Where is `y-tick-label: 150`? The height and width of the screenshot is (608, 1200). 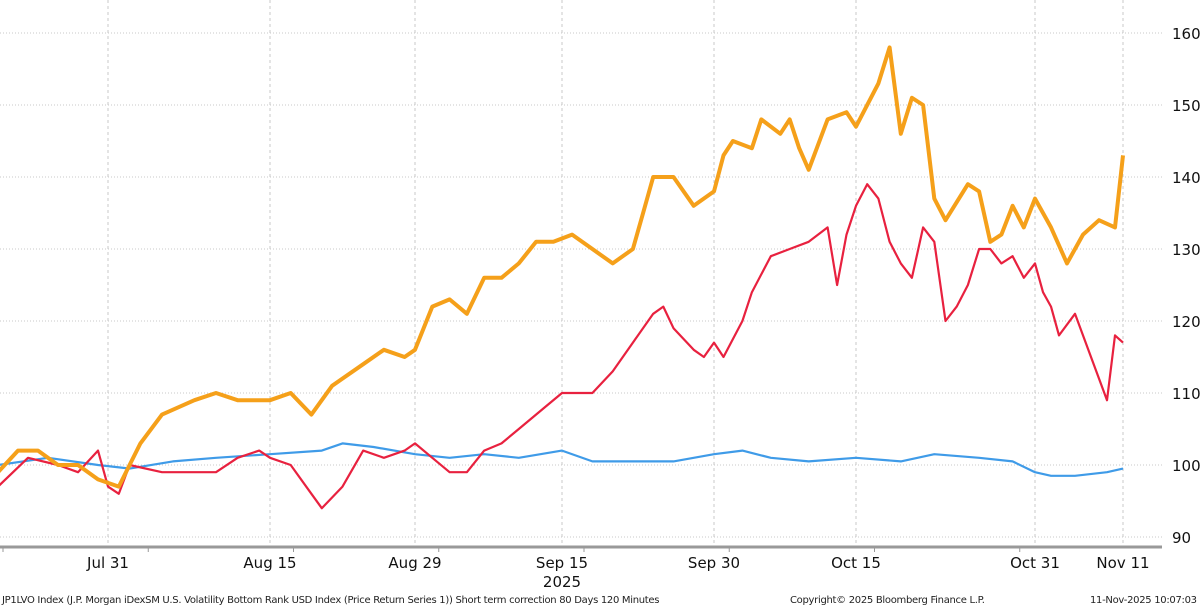 y-tick-label: 150 is located at coordinates (1186, 106).